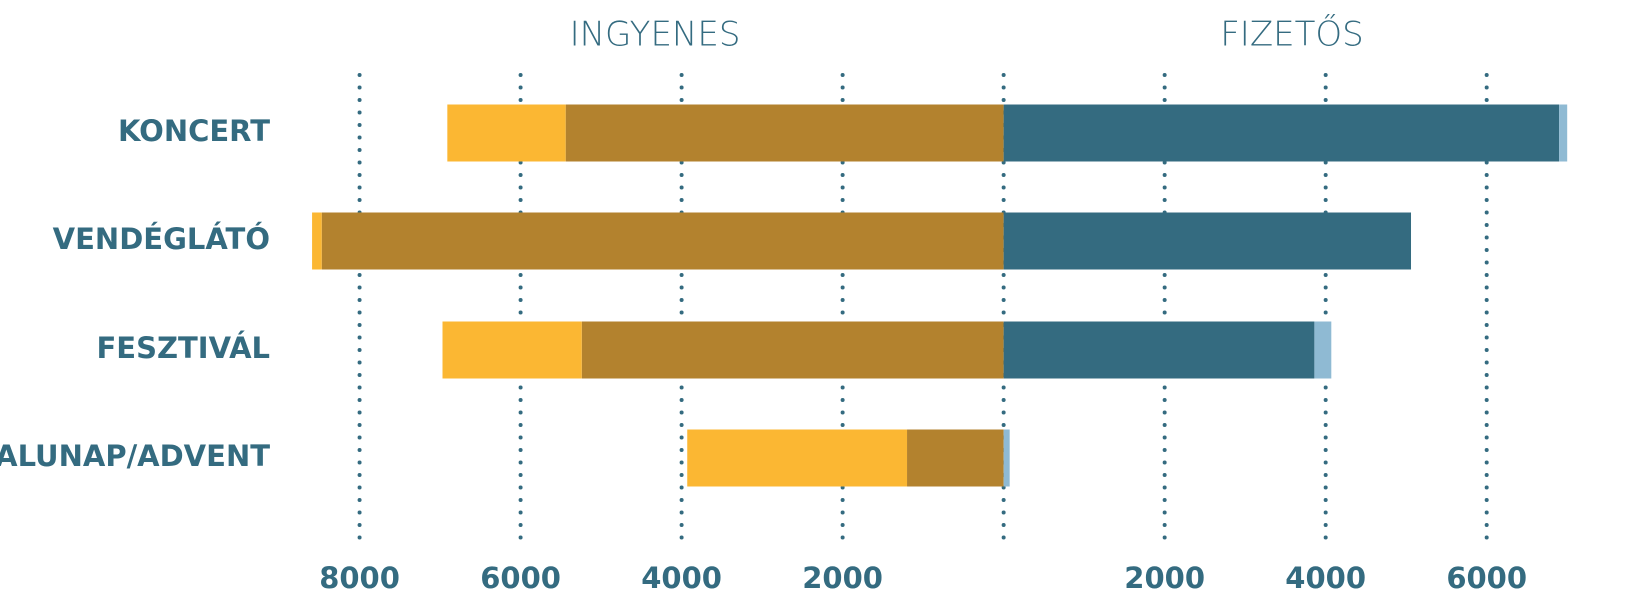 Image resolution: width=1626 pixels, height=615 pixels. What do you see at coordinates (135, 456) in the screenshot?
I see `category-label: FALUNAP/ADVENT` at bounding box center [135, 456].